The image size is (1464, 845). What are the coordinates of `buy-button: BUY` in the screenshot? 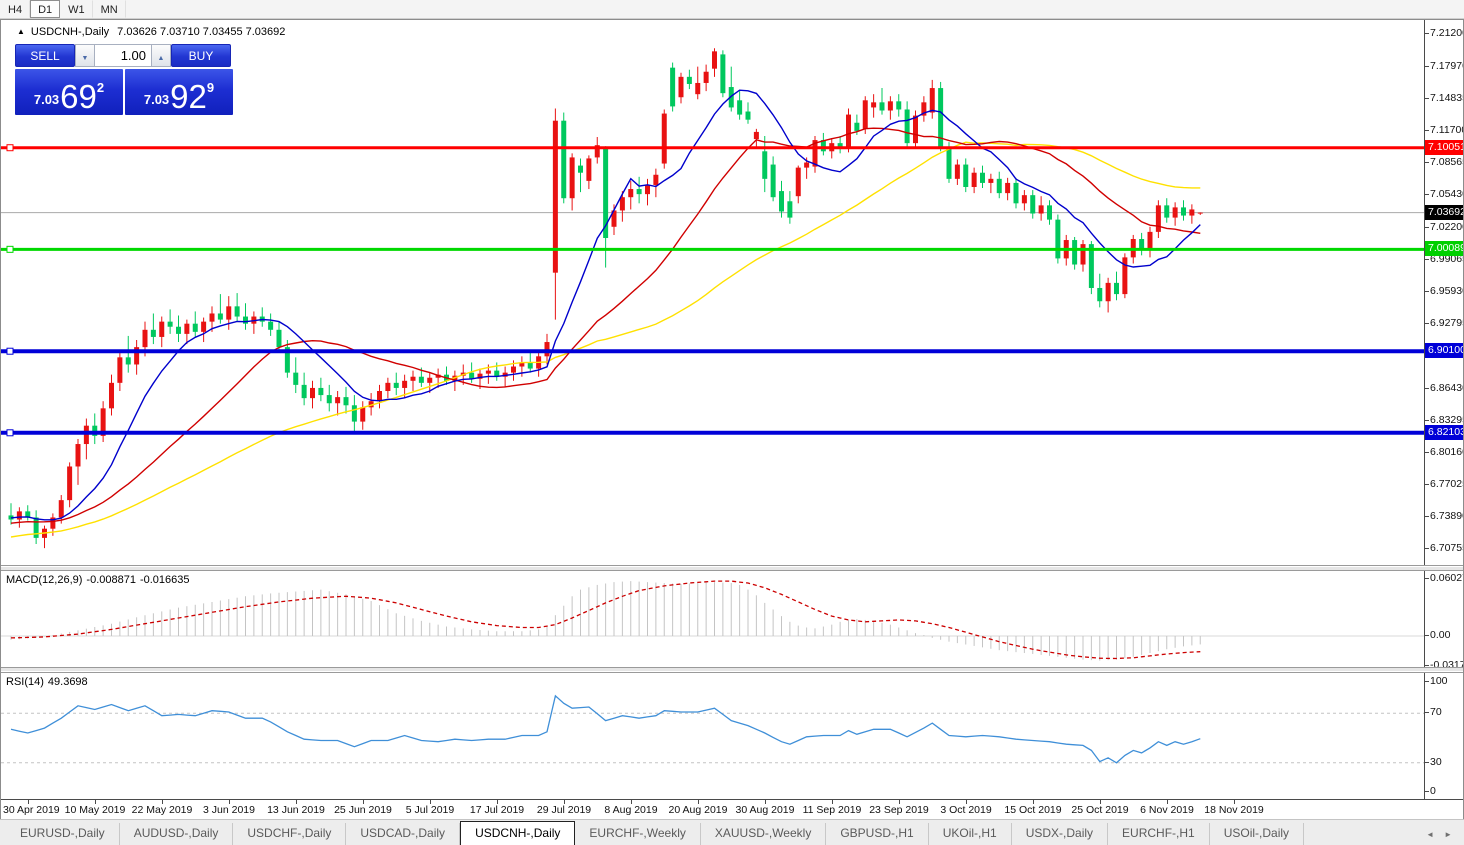 It's located at (201, 55).